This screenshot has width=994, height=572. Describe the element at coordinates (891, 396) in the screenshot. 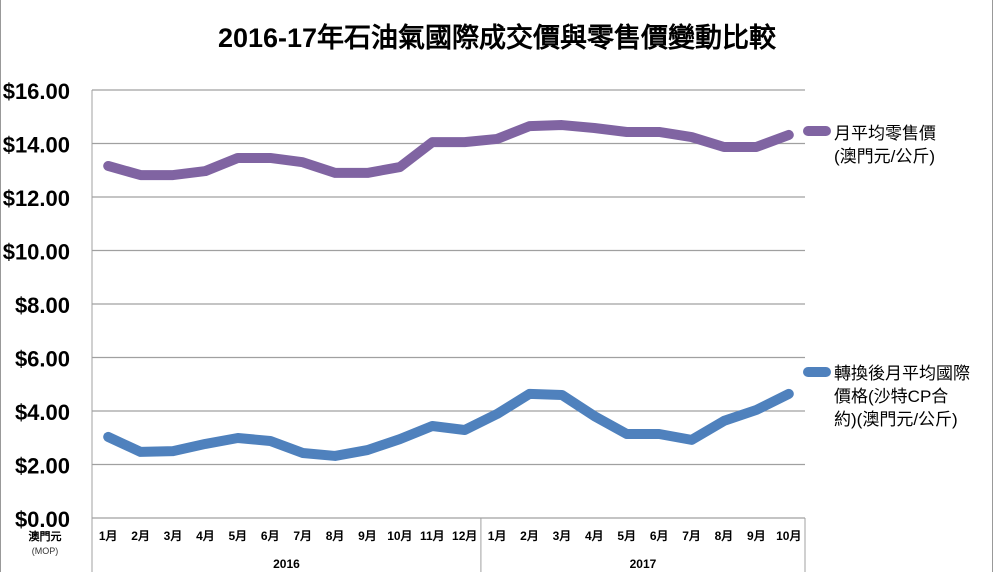

I see `legend-line: 價格(沙特CP合` at that location.